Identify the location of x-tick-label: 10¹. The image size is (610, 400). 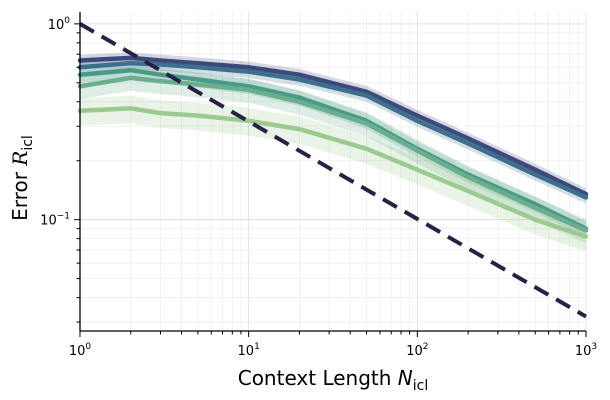
(249, 350).